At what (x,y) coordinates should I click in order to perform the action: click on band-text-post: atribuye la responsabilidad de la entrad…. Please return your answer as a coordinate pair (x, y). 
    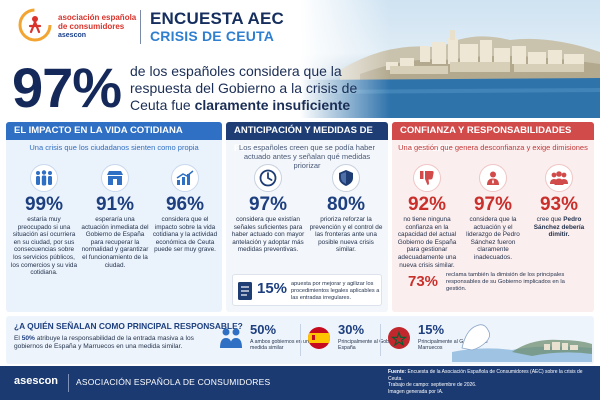
    Looking at the image, I should click on (104, 342).